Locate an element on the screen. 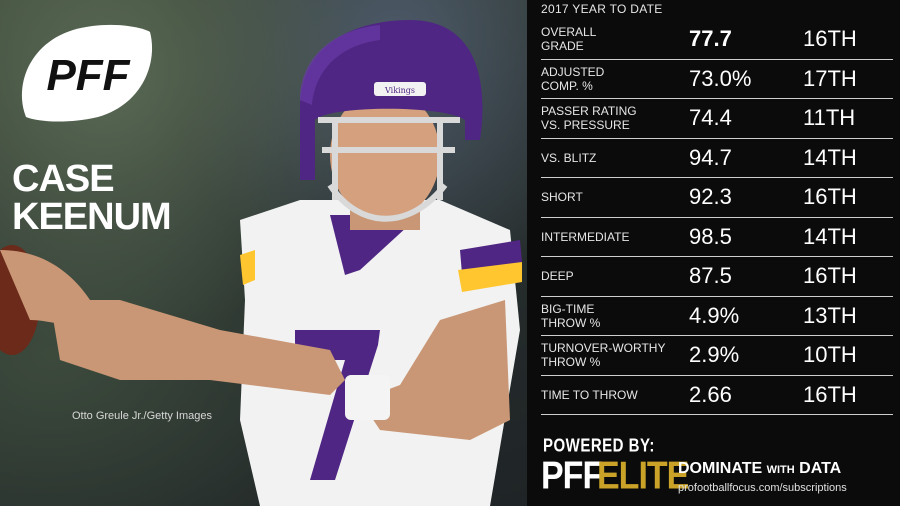  stat-value: 87.5 is located at coordinates (710, 275).